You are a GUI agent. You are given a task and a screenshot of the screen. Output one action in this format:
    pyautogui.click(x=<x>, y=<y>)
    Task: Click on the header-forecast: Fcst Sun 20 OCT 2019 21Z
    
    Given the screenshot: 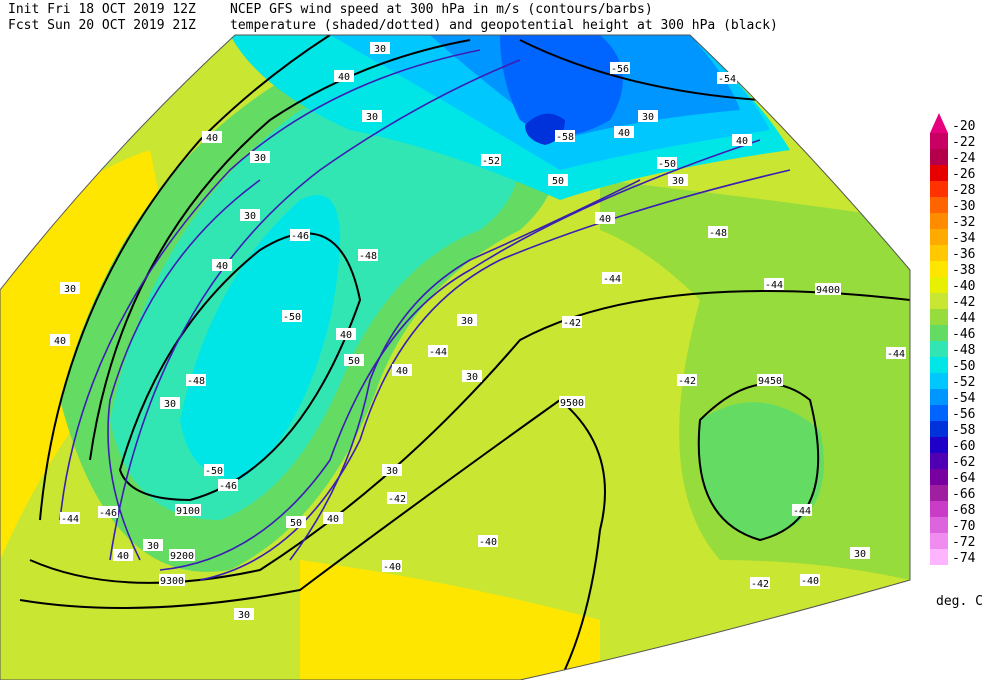 What is the action you would take?
    pyautogui.click(x=102, y=25)
    